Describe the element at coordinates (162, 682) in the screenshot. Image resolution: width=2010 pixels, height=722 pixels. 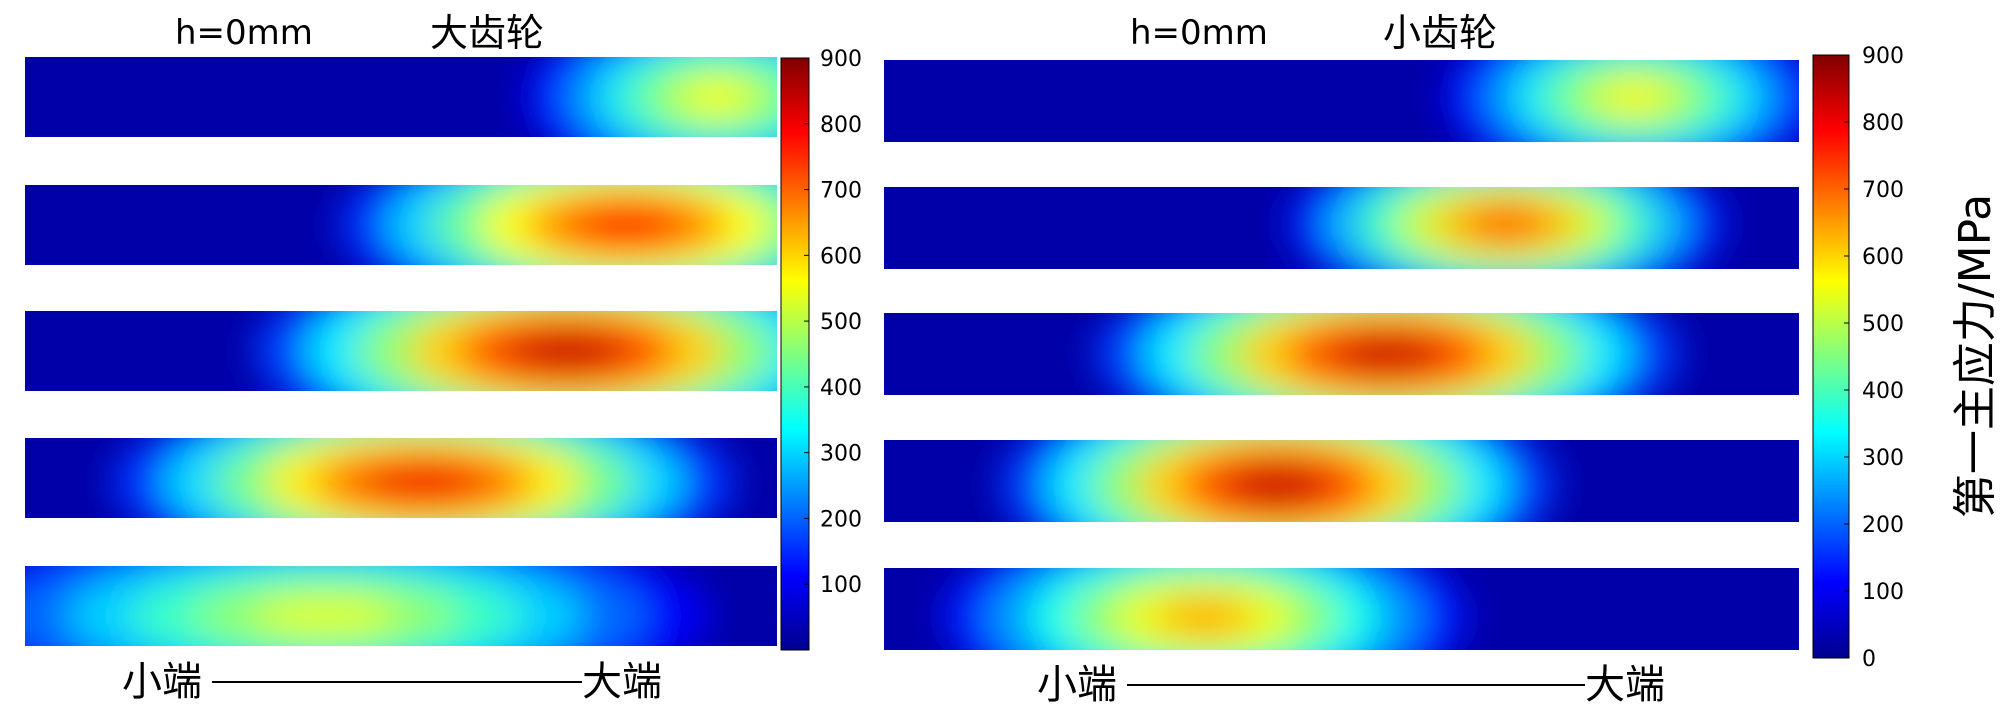
I see `xaxis-left-label-large-gear: 小端` at that location.